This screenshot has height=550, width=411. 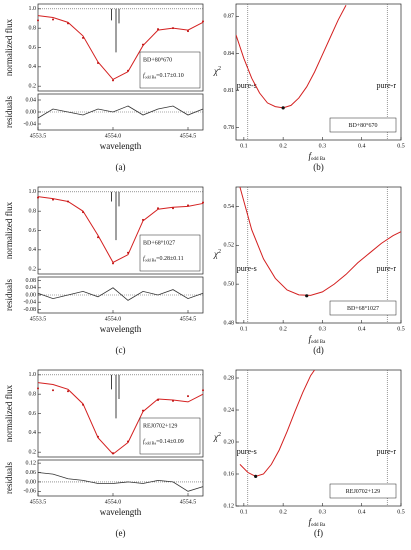 I want to click on caption: (b), so click(x=318, y=167).